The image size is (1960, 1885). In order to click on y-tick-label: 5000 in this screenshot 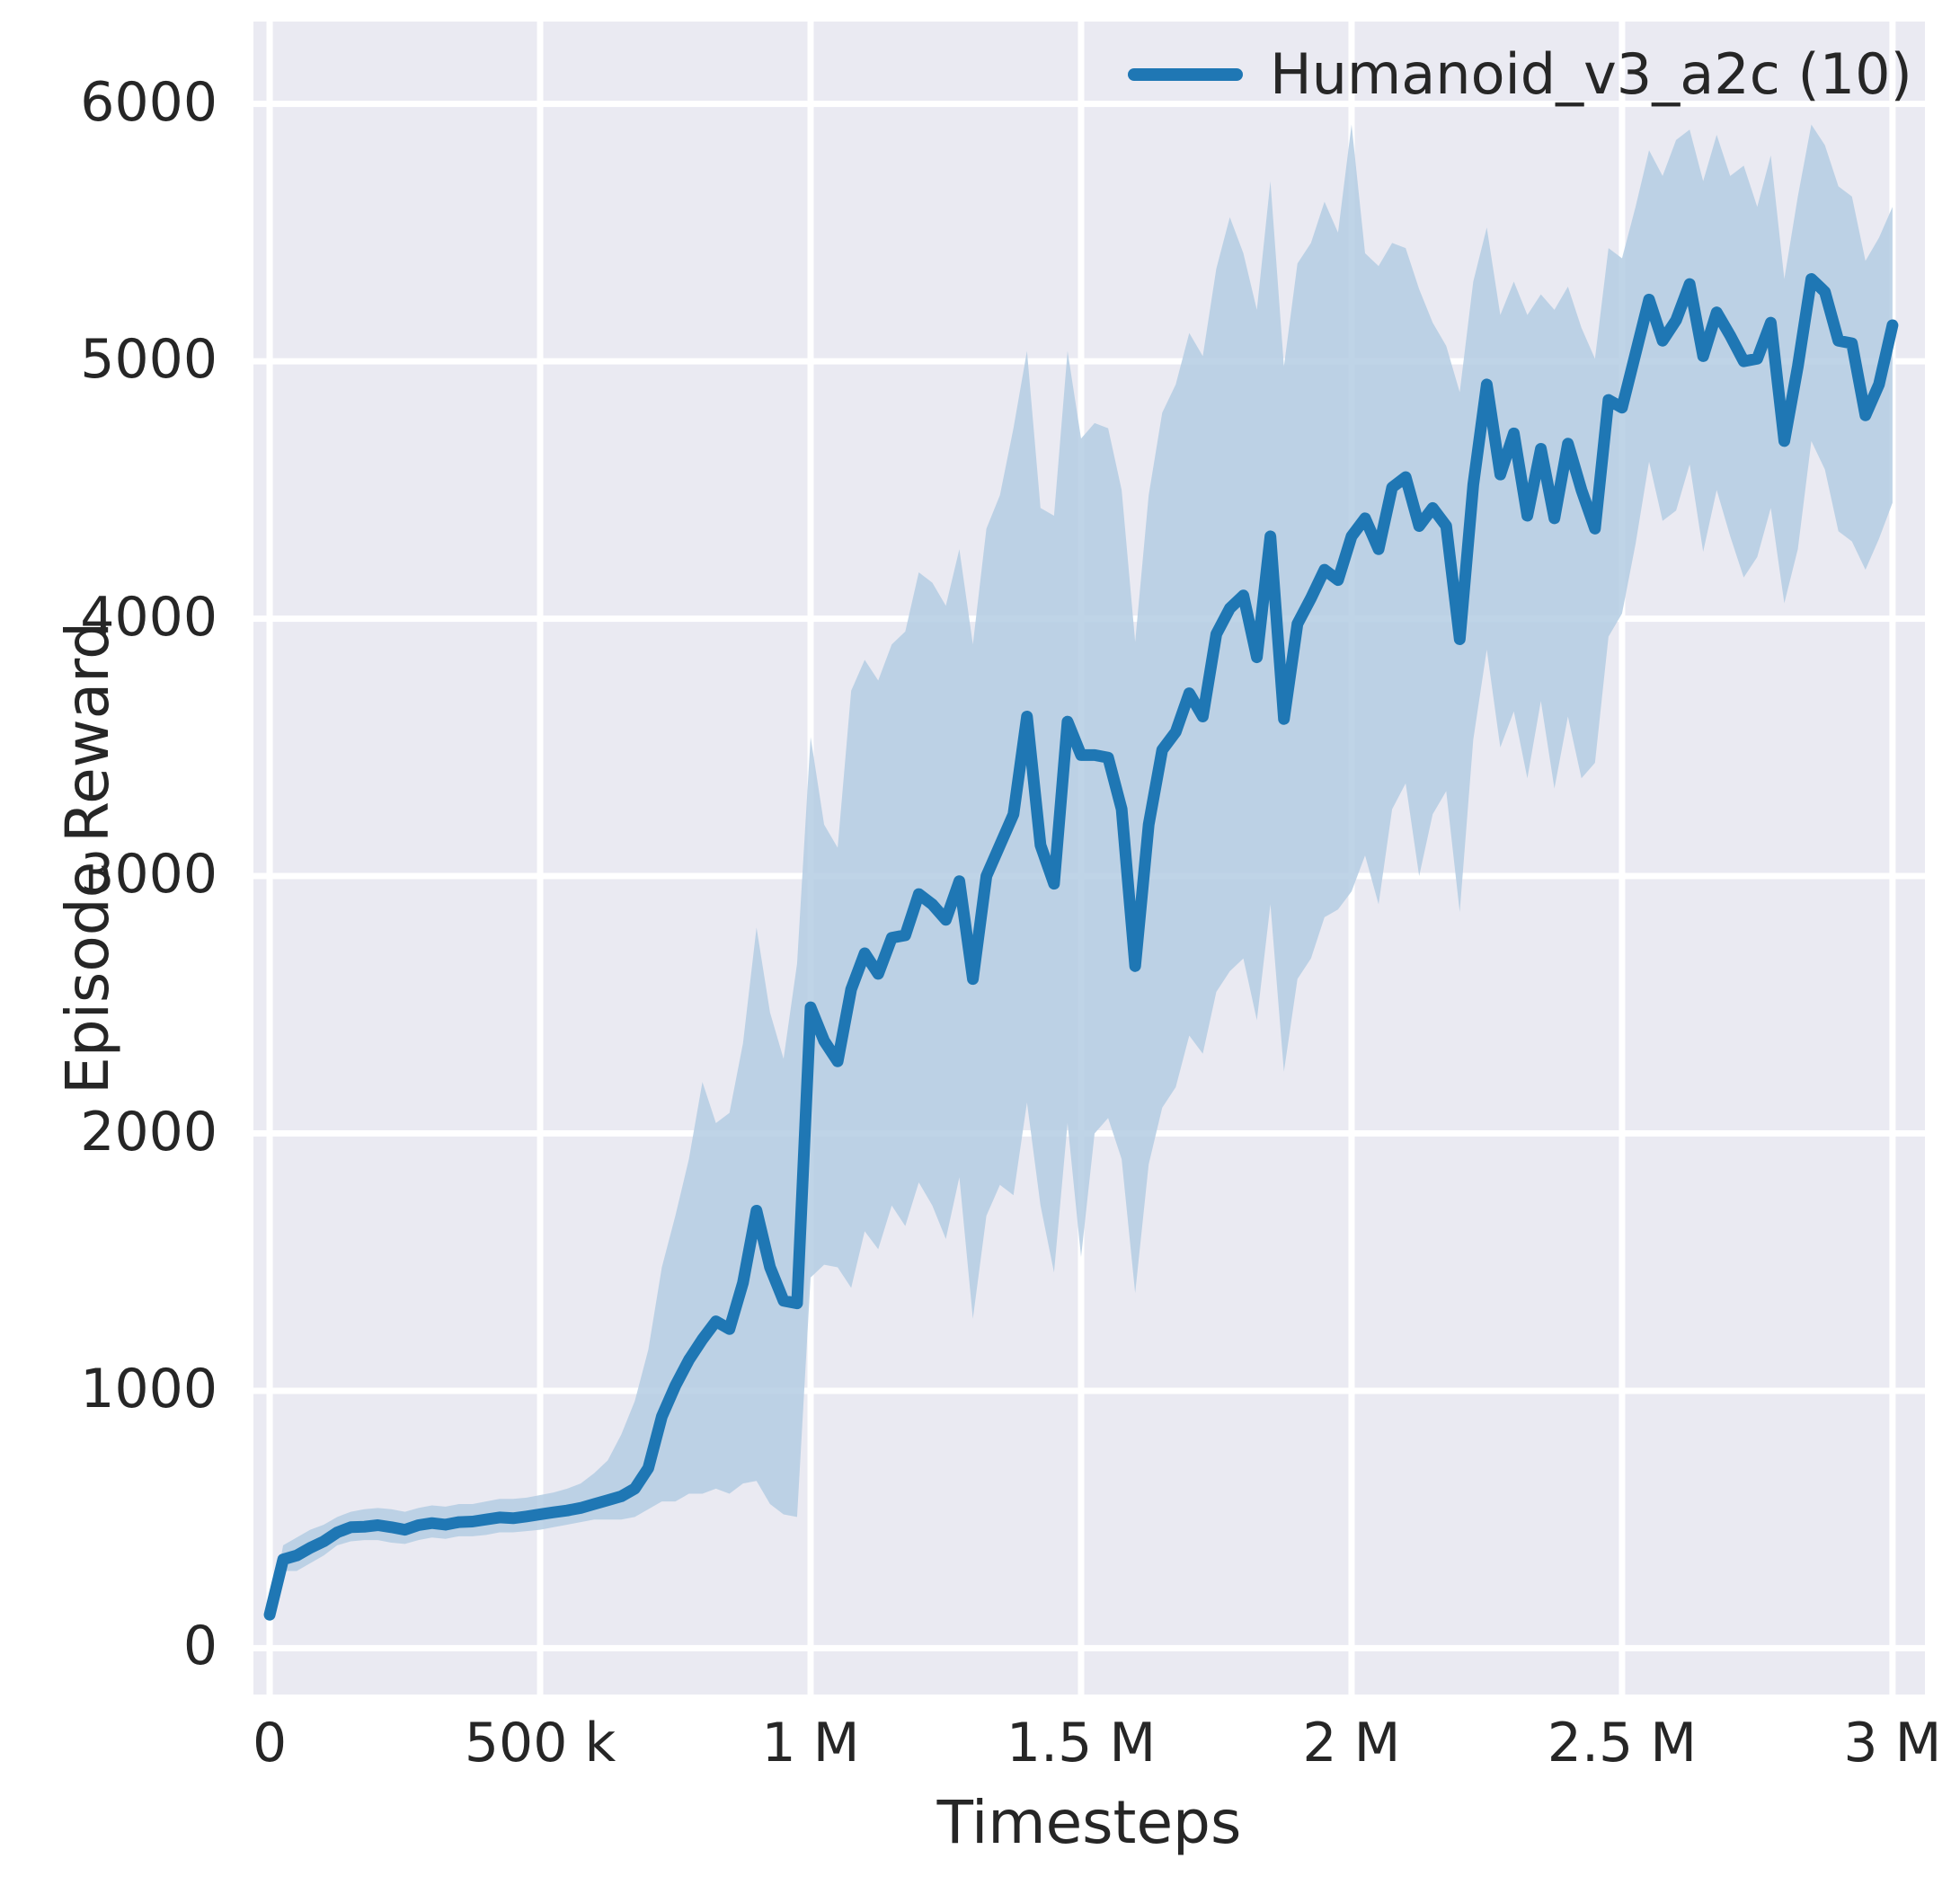, I will do `click(148, 360)`.